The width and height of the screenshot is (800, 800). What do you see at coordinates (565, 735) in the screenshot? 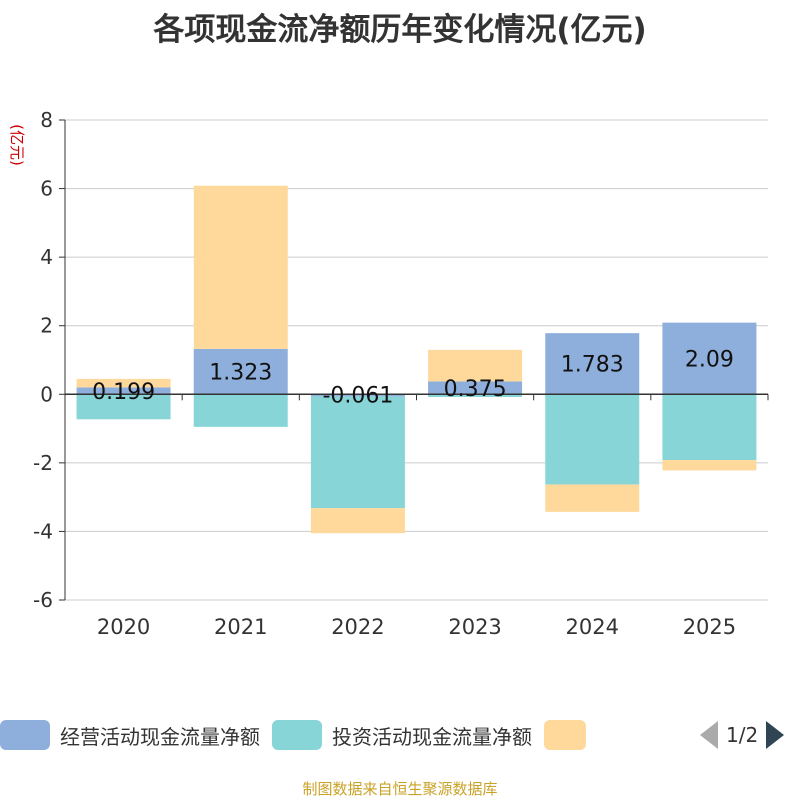
I see `legend-swatch-third` at bounding box center [565, 735].